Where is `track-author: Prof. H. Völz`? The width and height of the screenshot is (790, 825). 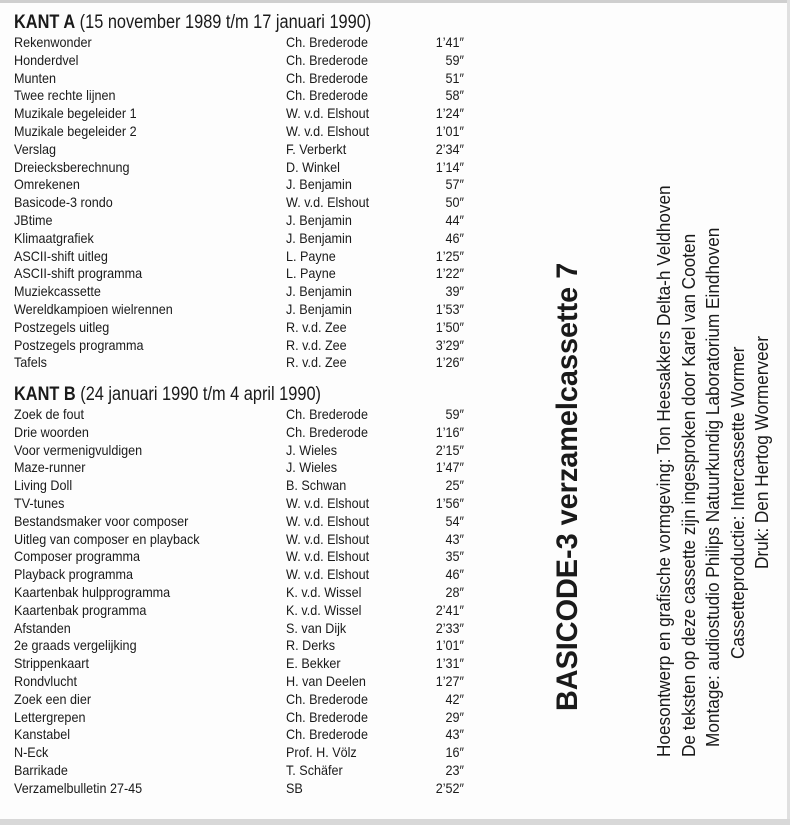
track-author: Prof. H. Völz is located at coordinates (321, 752).